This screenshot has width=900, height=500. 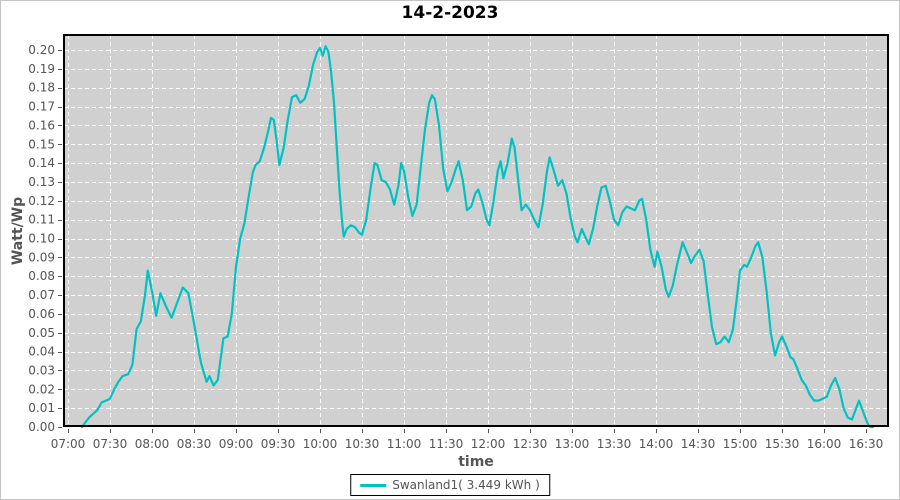 What do you see at coordinates (41, 408) in the screenshot?
I see `svg-text: 0.01` at bounding box center [41, 408].